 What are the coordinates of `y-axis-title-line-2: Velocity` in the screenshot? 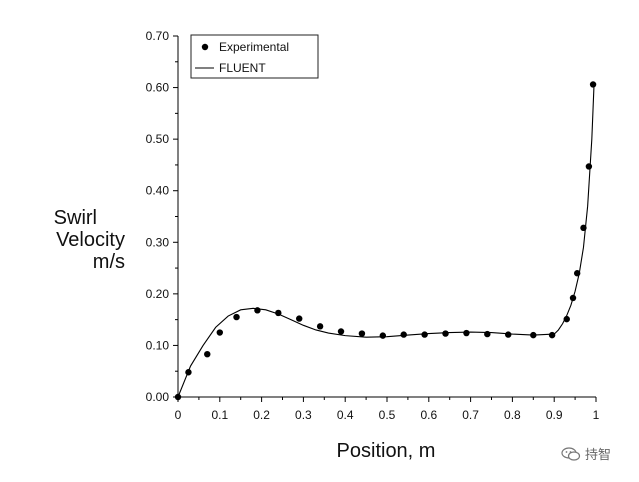 It's located at (90, 240).